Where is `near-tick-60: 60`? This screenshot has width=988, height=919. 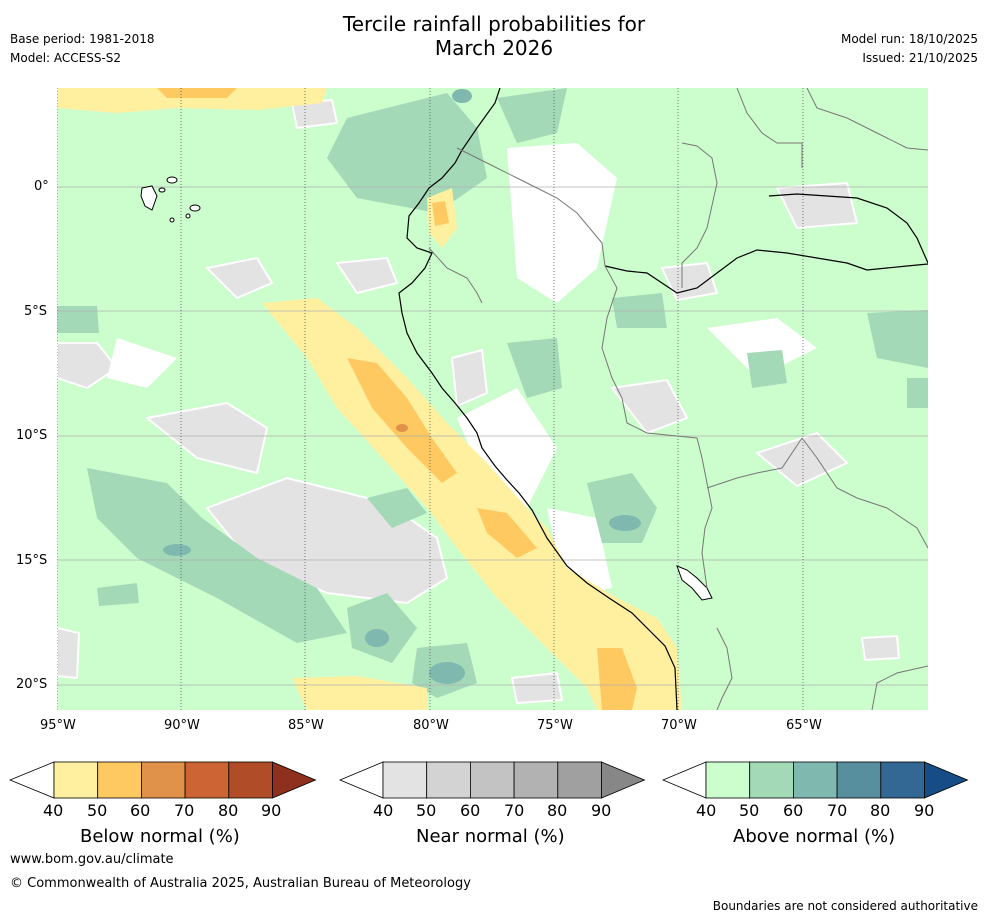 near-tick-60: 60 is located at coordinates (470, 810).